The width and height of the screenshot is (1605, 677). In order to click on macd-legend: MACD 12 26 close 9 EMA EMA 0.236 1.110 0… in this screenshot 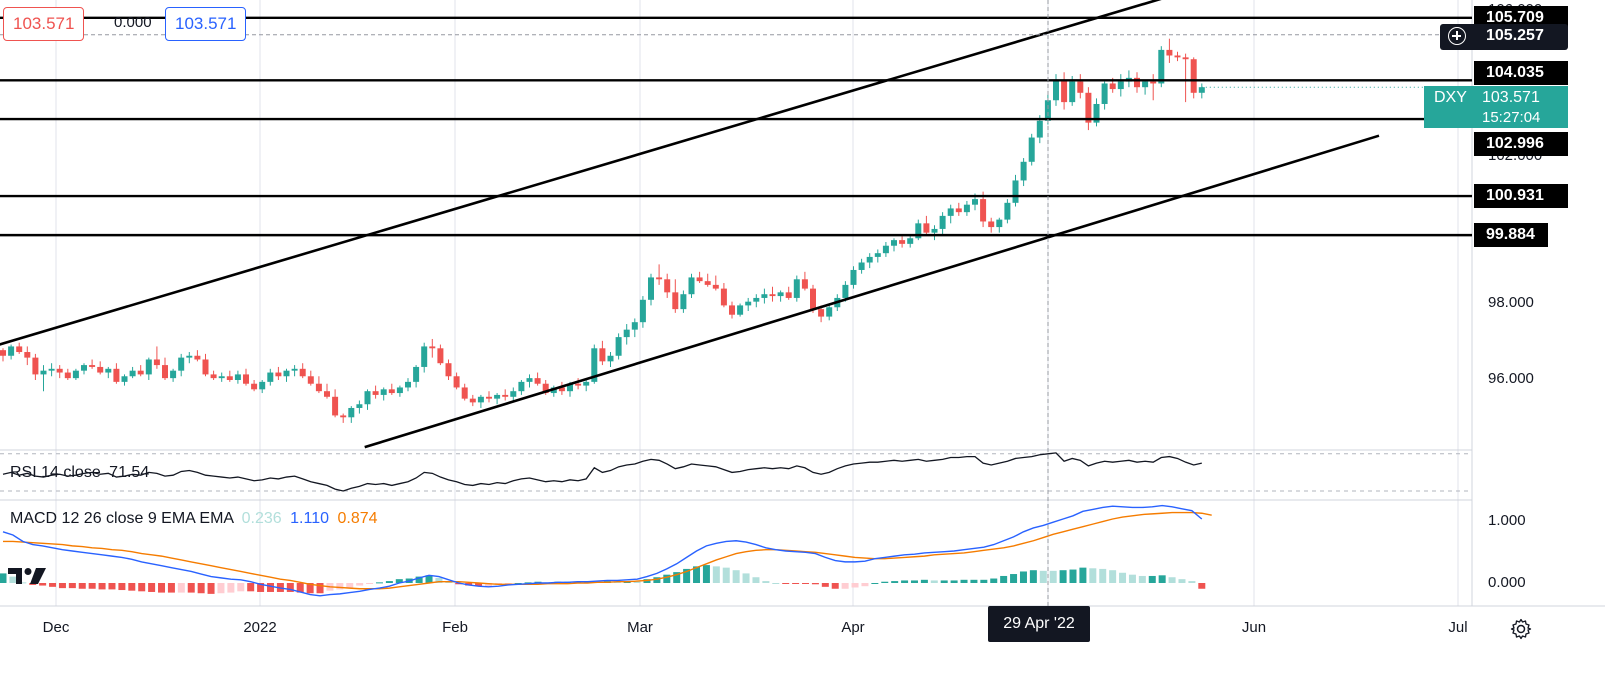, I will do `click(194, 519)`.